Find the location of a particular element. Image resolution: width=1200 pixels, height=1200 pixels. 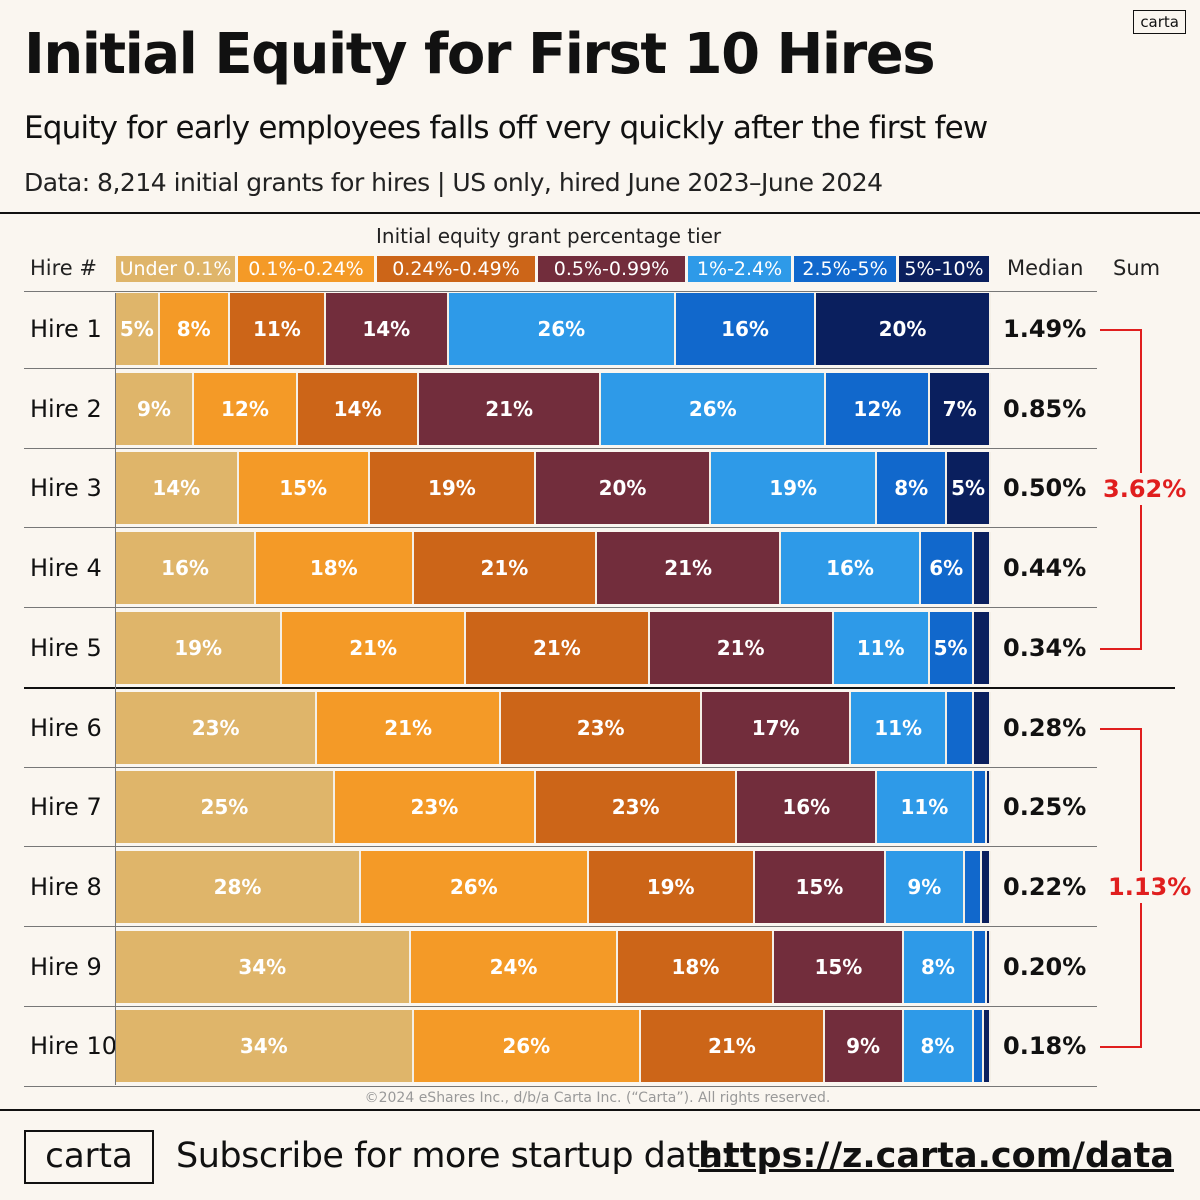

carta-logo: carta is located at coordinates (1159, 22).